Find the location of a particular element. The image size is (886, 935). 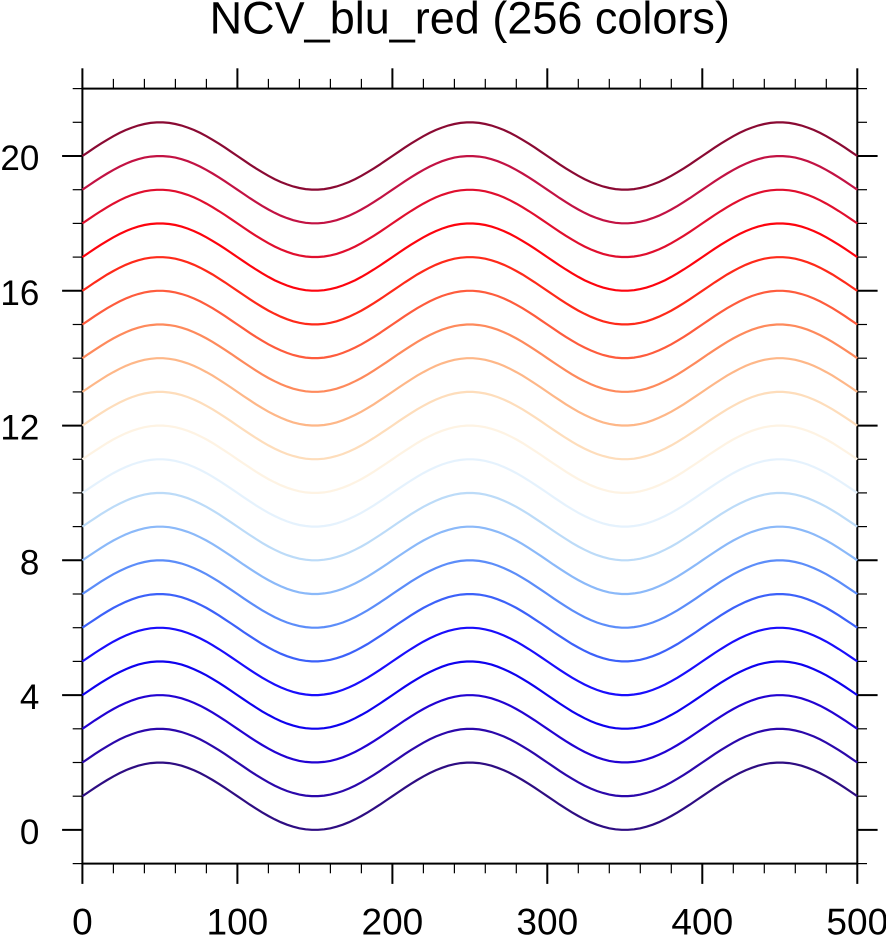

svg-text: 100 is located at coordinates (238, 918).